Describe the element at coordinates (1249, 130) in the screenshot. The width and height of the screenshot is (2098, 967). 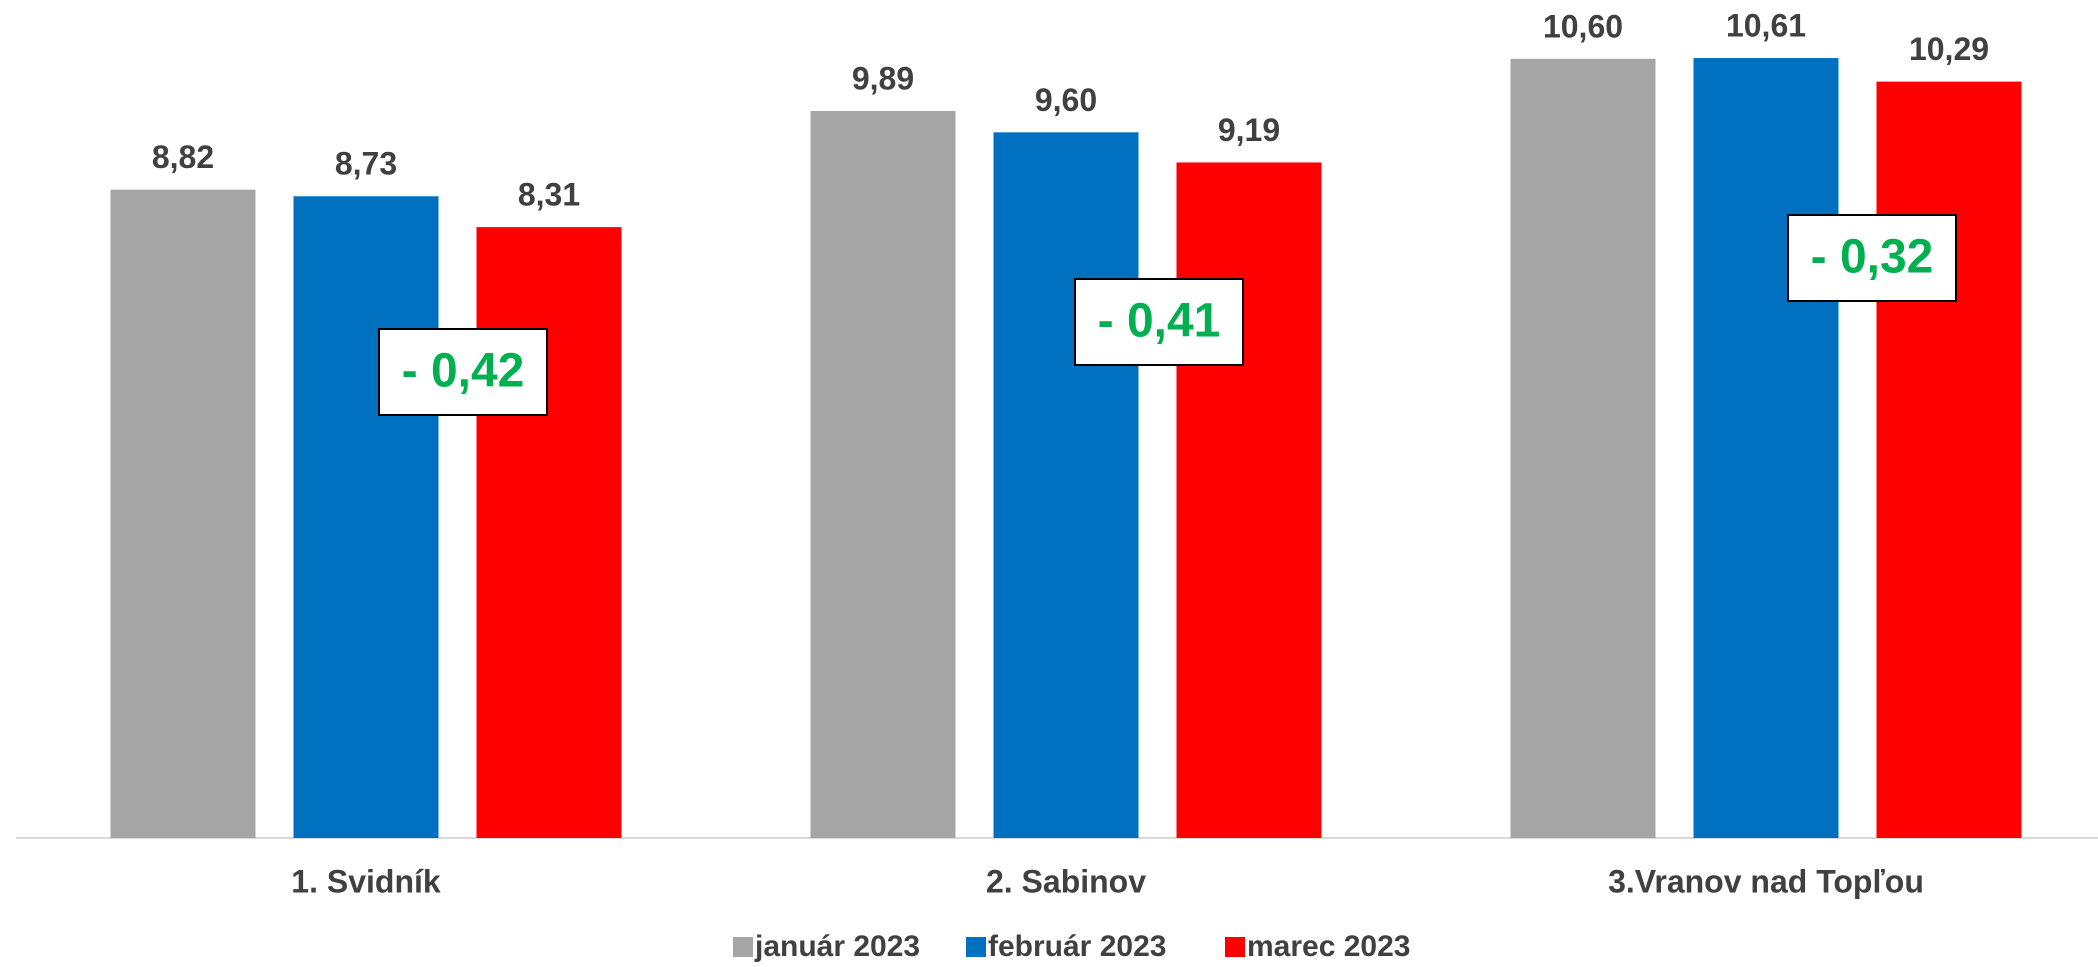
I see `data-label: 9,19` at that location.